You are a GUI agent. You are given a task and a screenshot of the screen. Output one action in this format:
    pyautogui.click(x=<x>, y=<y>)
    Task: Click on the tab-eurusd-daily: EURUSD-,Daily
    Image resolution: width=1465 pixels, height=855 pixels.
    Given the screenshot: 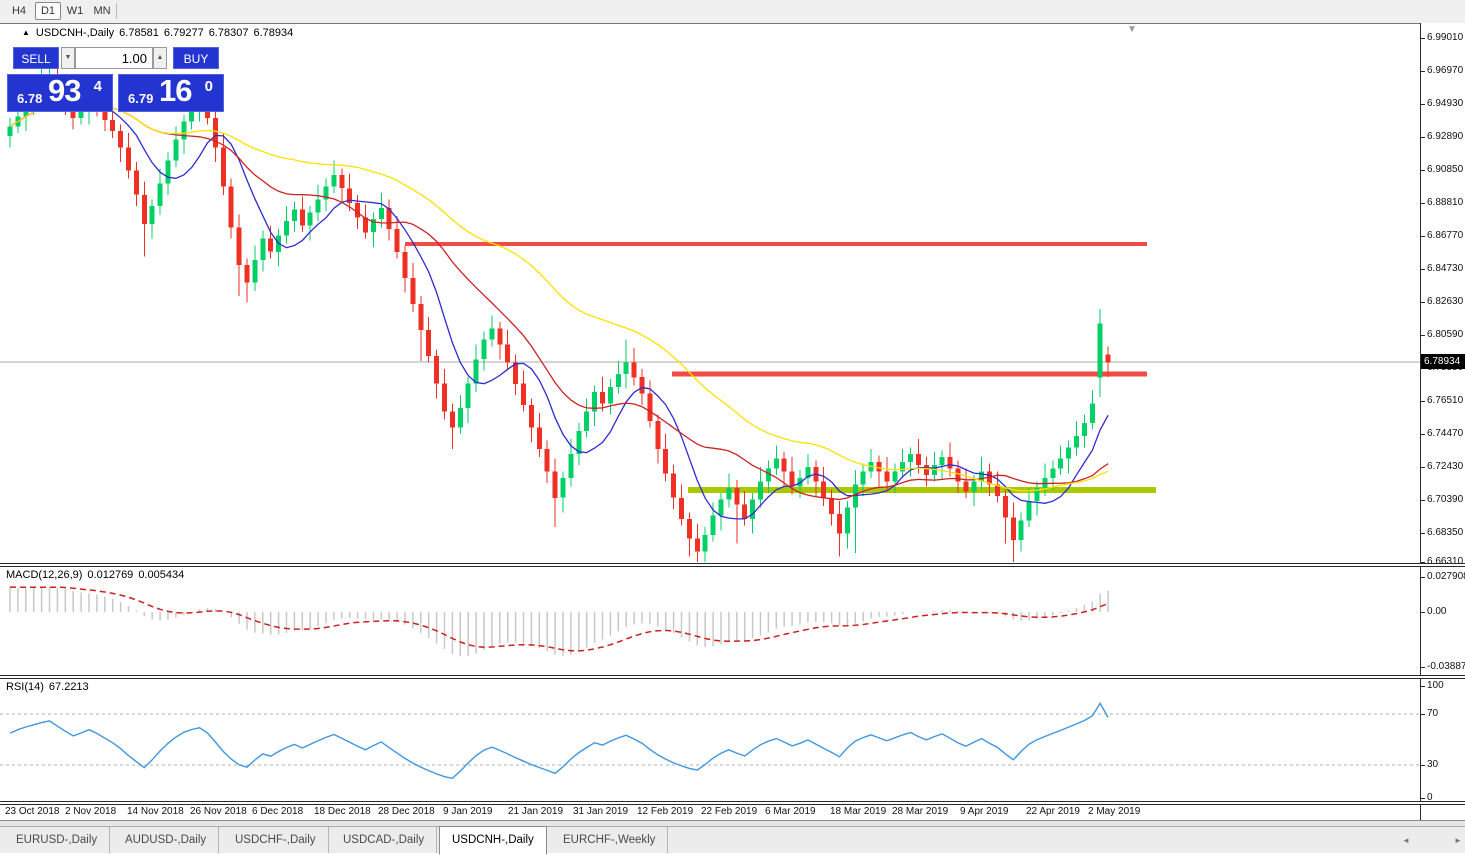 What is the action you would take?
    pyautogui.click(x=57, y=840)
    